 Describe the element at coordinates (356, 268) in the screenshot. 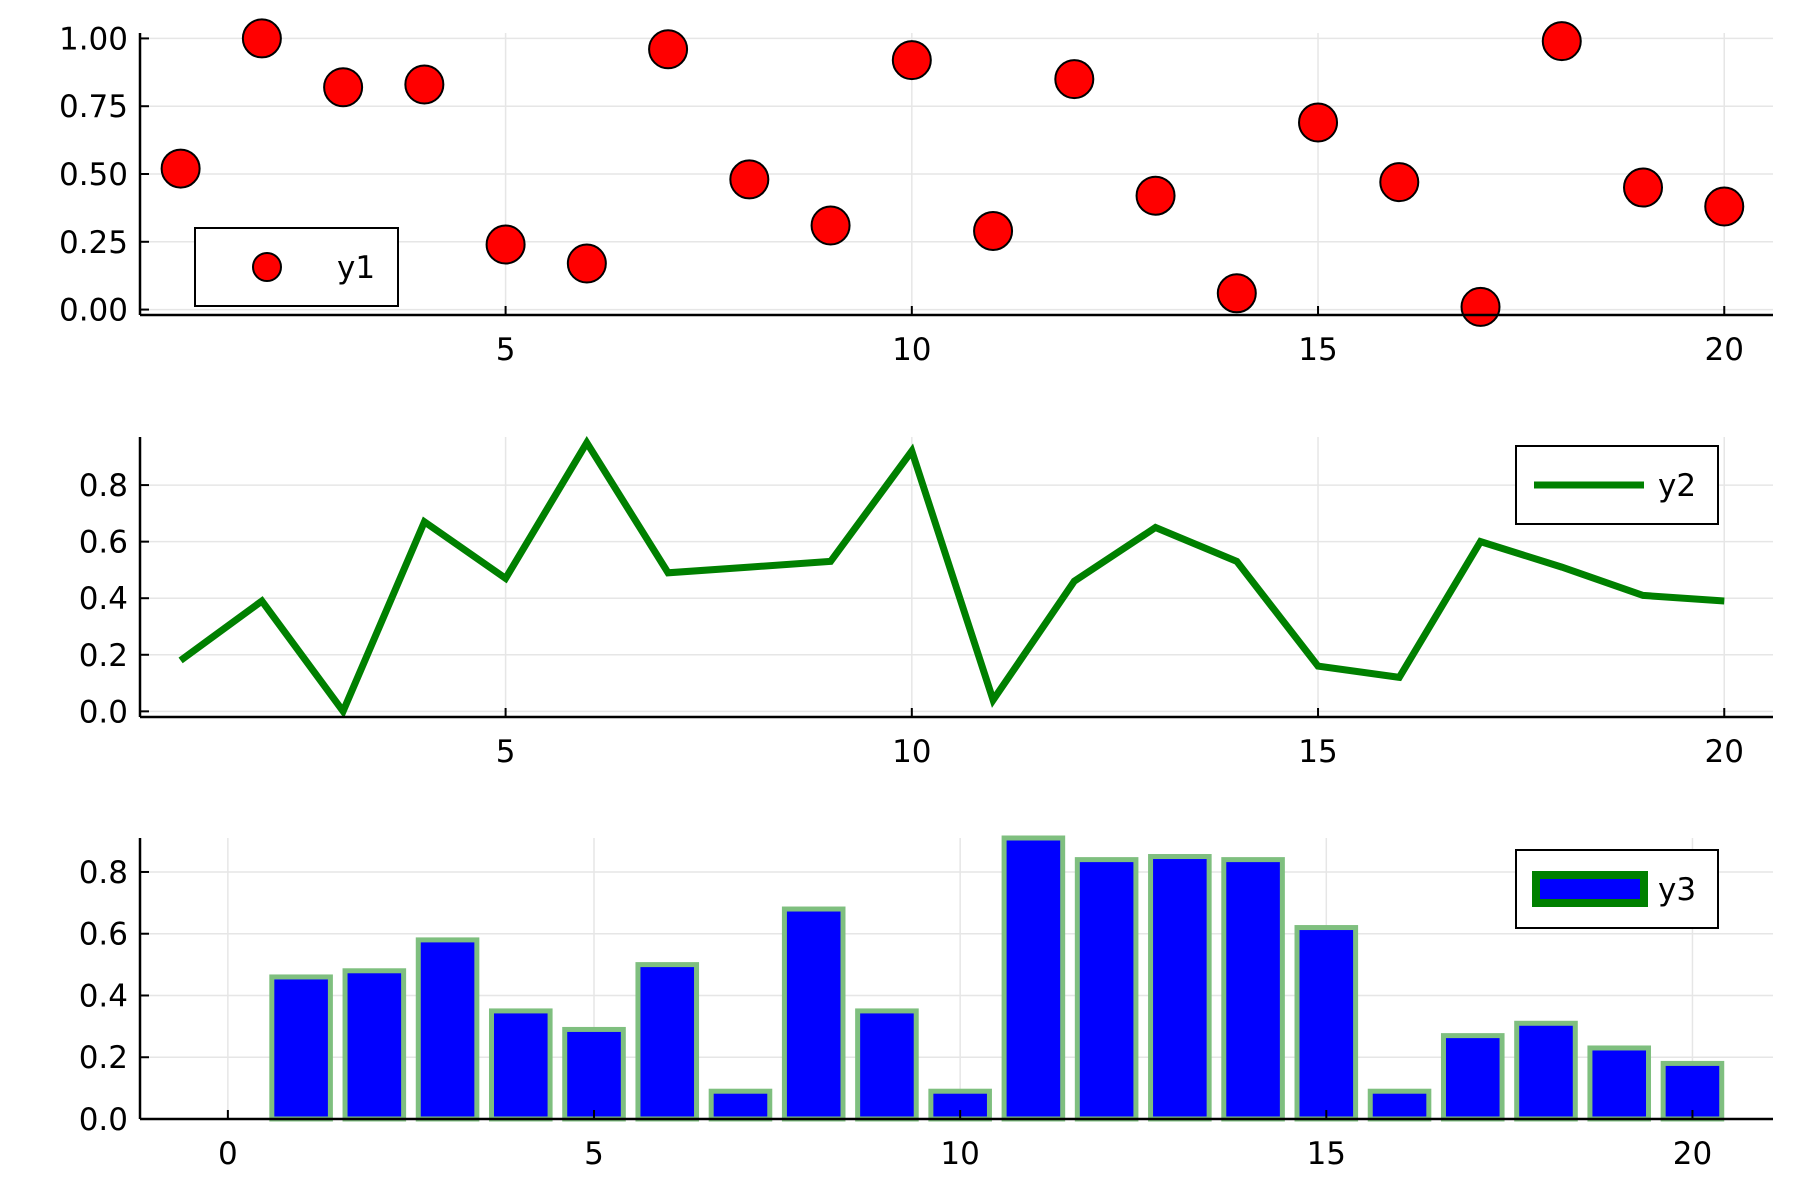

I see `legend-label: y1` at that location.